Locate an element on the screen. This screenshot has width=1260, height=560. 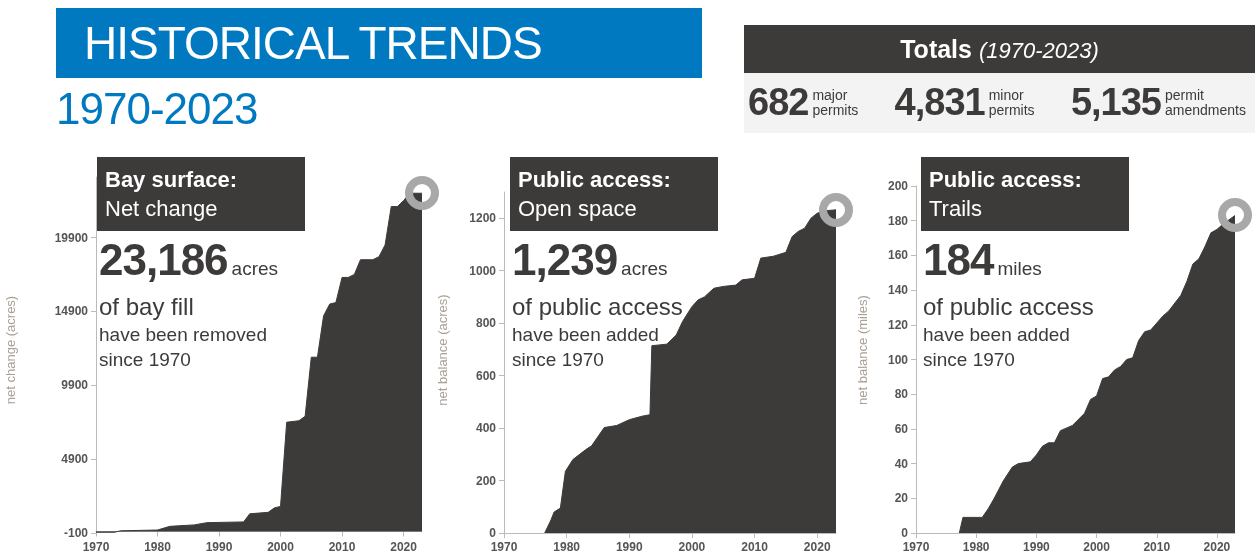
y-tick-label: 1200 is located at coordinates (483, 218).